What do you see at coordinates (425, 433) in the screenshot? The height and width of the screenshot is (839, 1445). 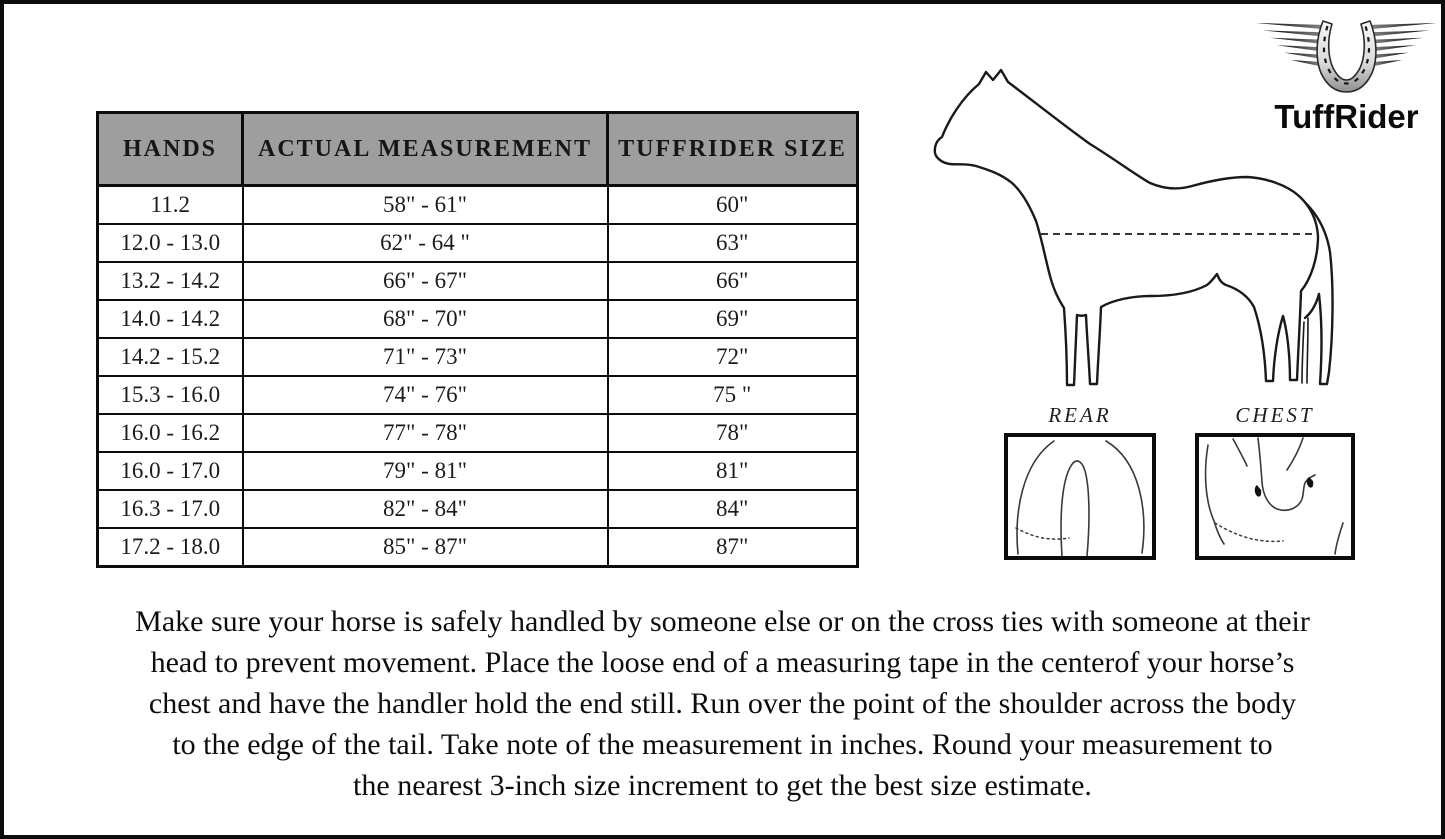 I see `table-cell: 77" - 78"` at bounding box center [425, 433].